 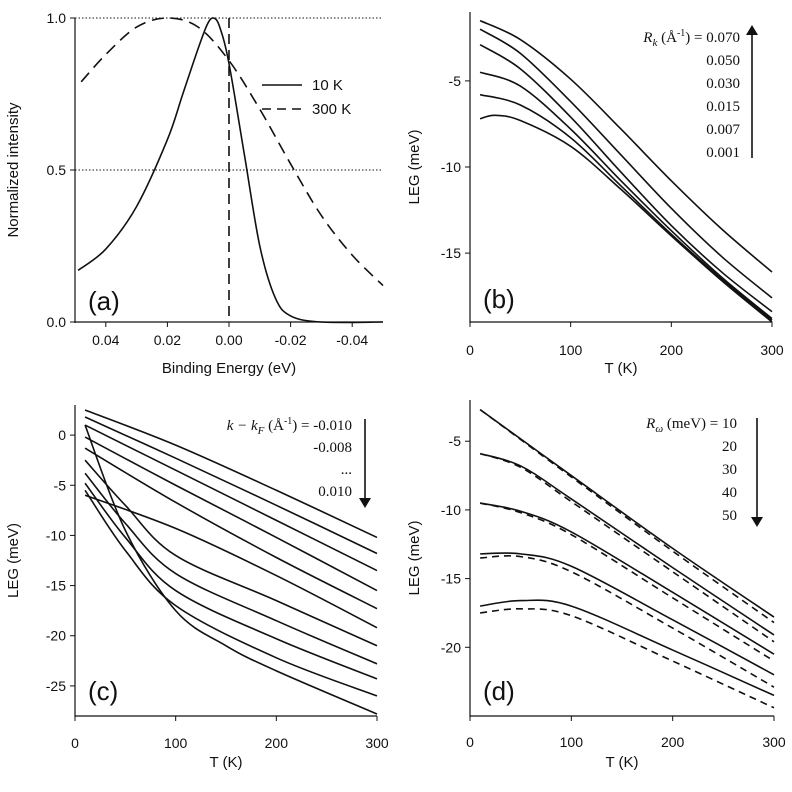 What do you see at coordinates (228, 340) in the screenshot?
I see `x-tick-label: 0.00` at bounding box center [228, 340].